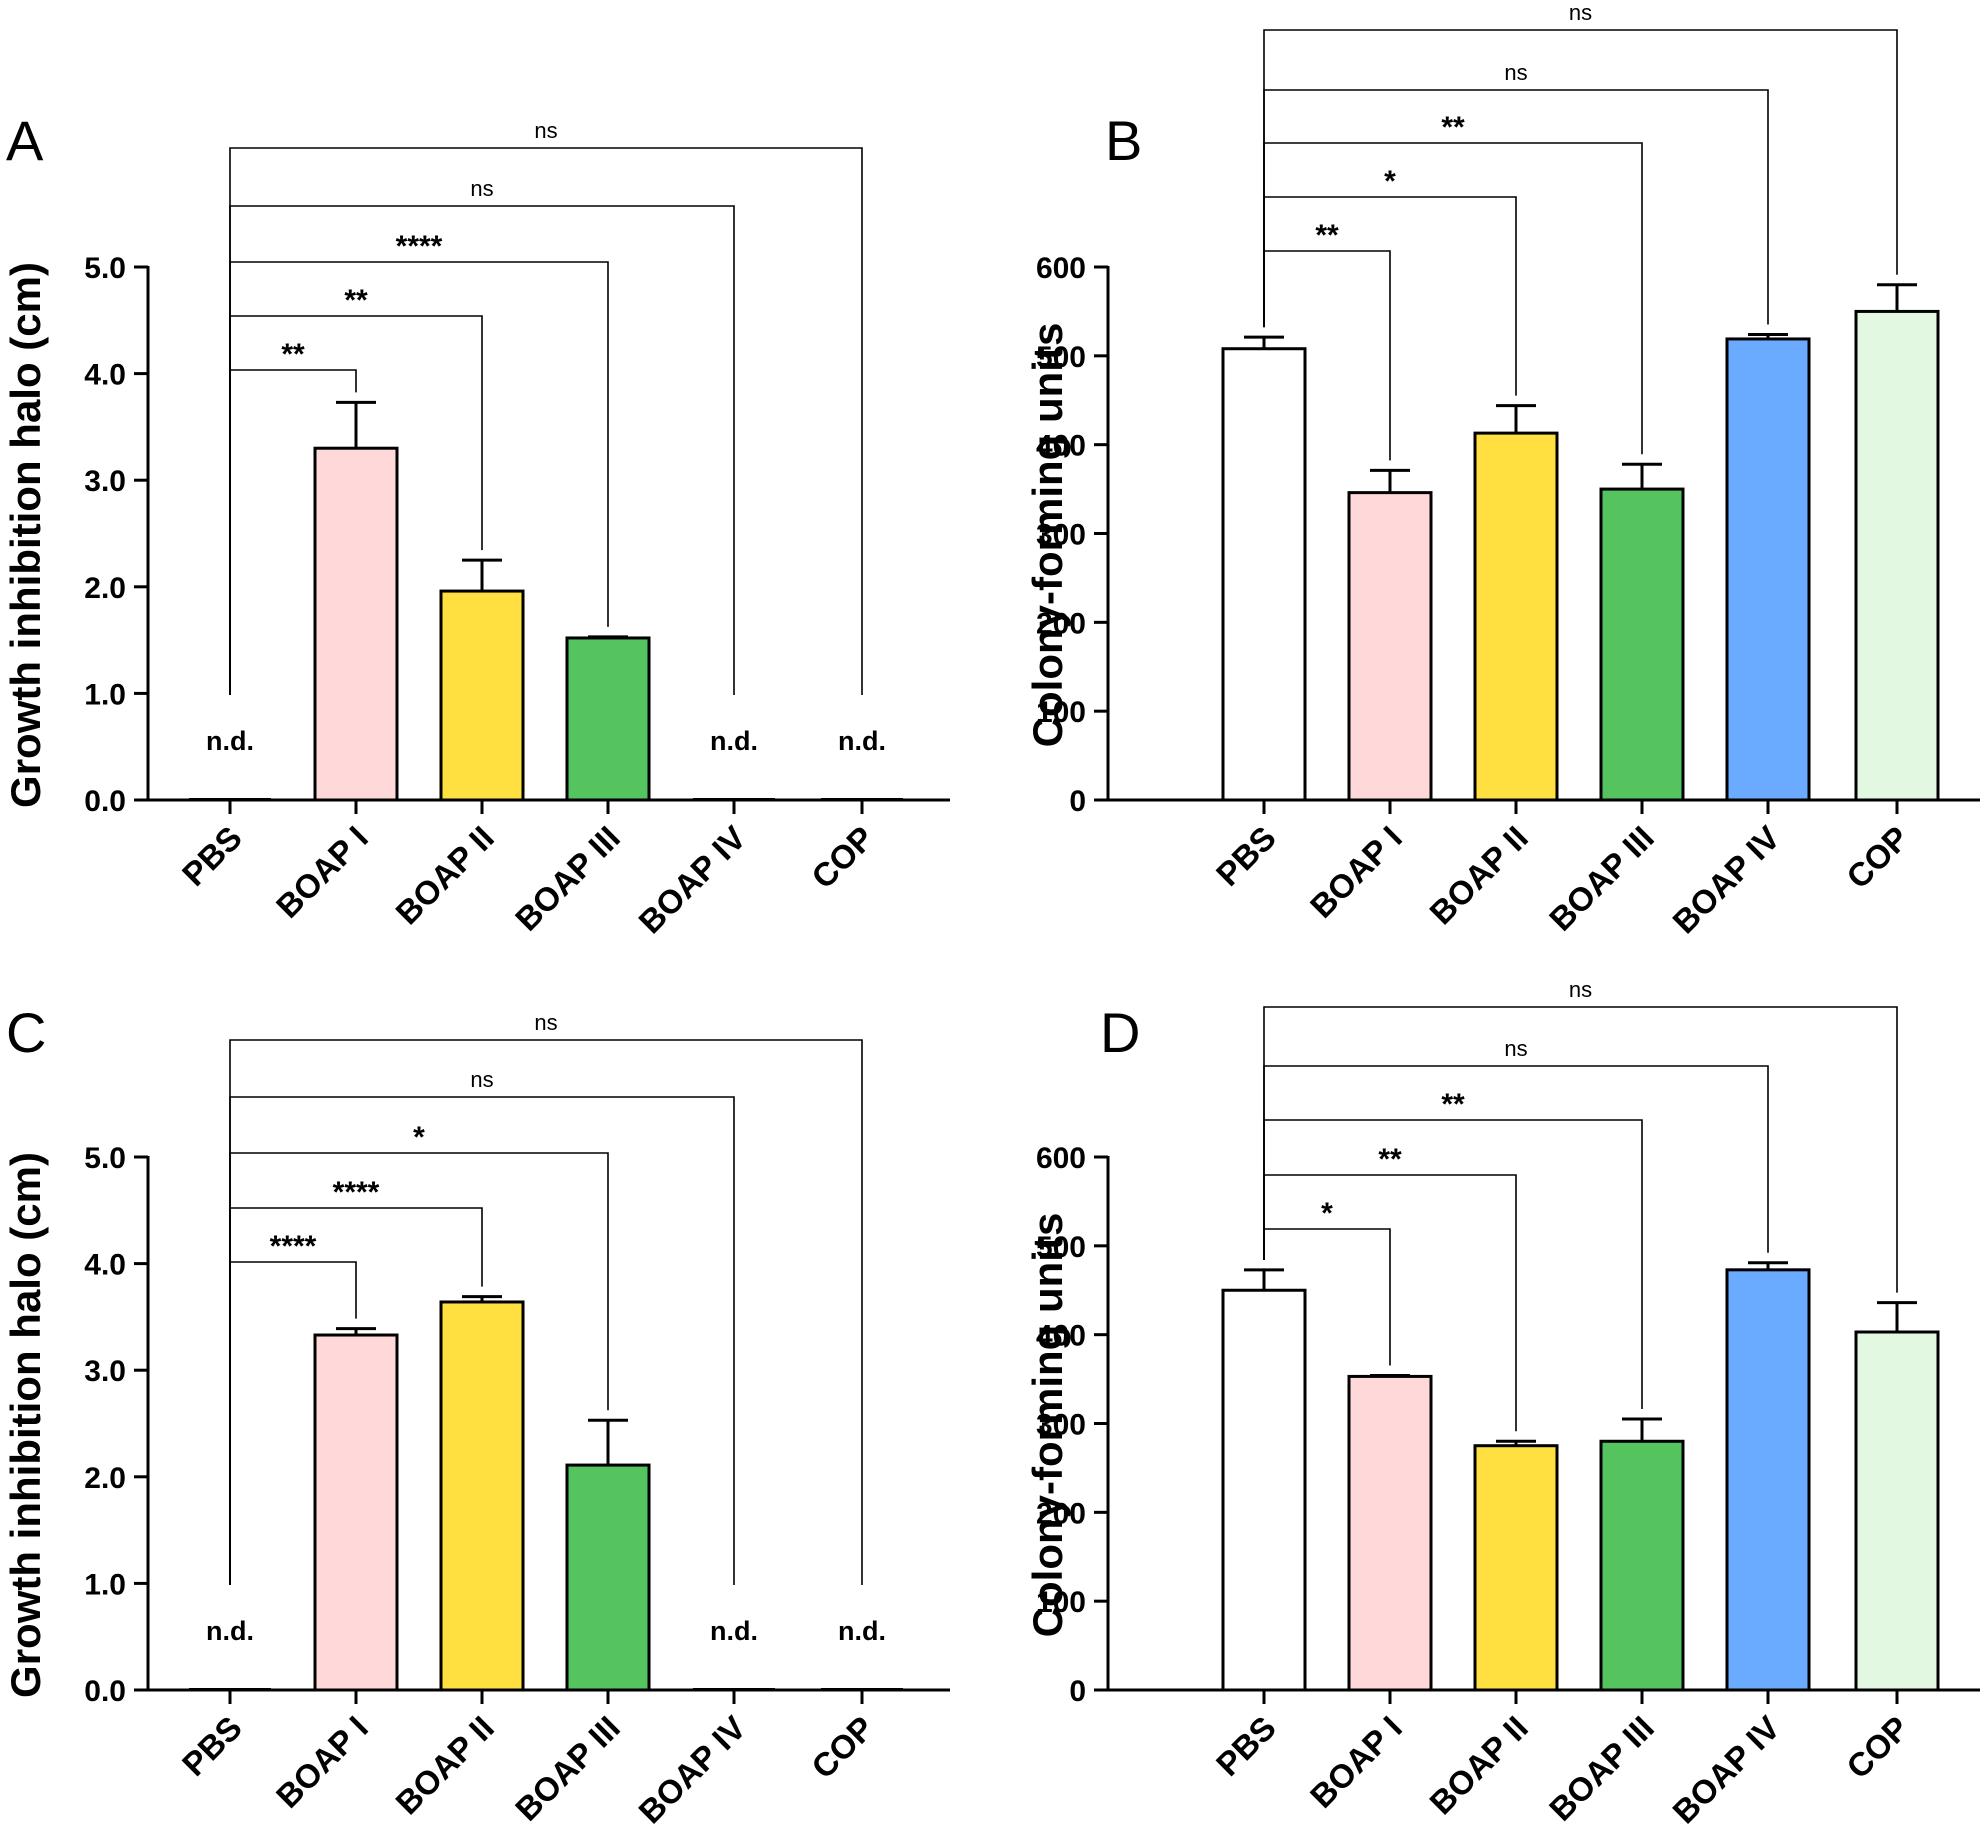 The height and width of the screenshot is (1838, 1983). I want to click on y-tick-label: 200, so click(1061, 623).